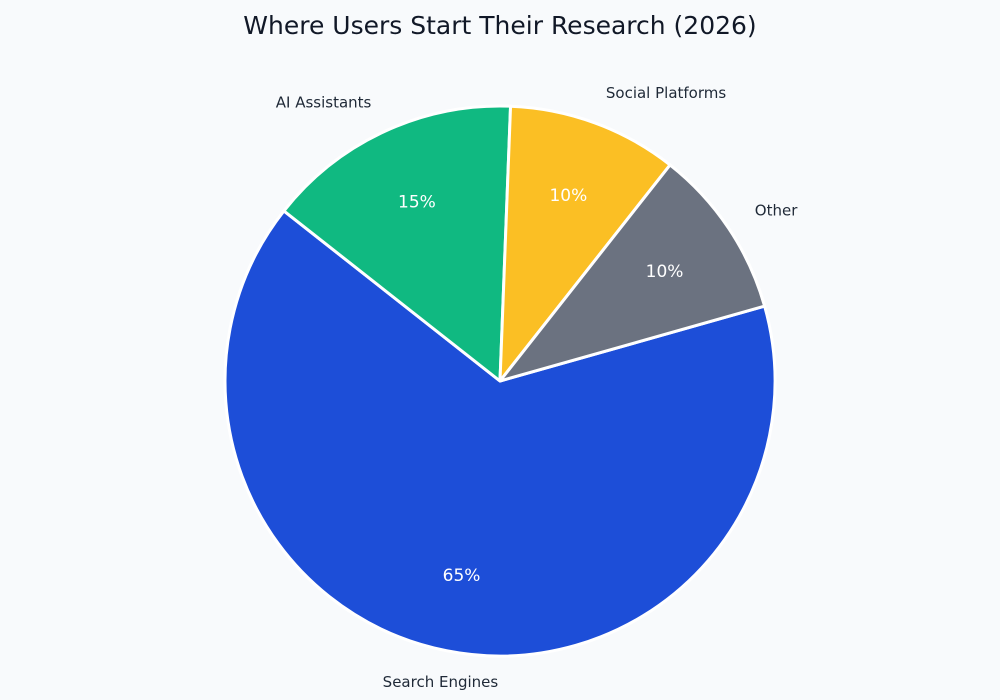  I want to click on pie-category-label-search-engines: Search Engines, so click(441, 682).